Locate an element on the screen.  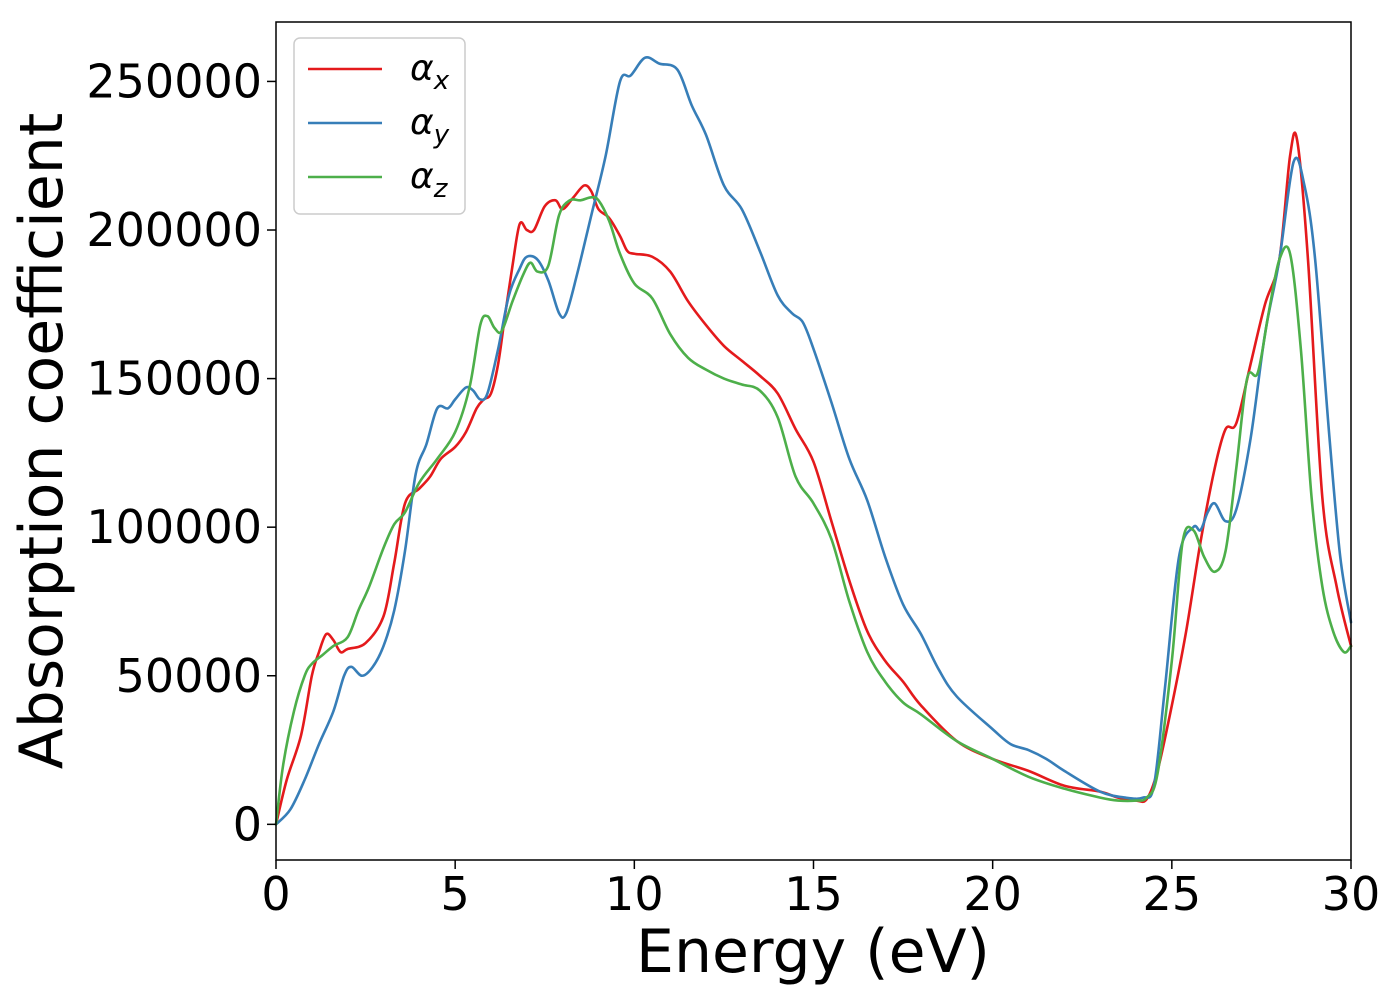
y-tick-label: 150000 is located at coordinates (174, 379).